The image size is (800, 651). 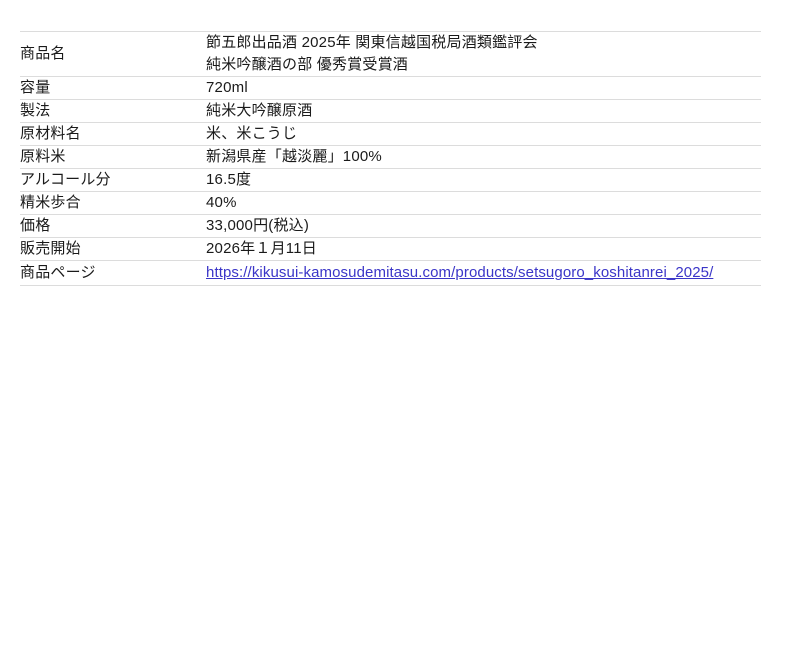 What do you see at coordinates (390, 203) in the screenshot?
I see `table-row: 精米歩合 40%` at bounding box center [390, 203].